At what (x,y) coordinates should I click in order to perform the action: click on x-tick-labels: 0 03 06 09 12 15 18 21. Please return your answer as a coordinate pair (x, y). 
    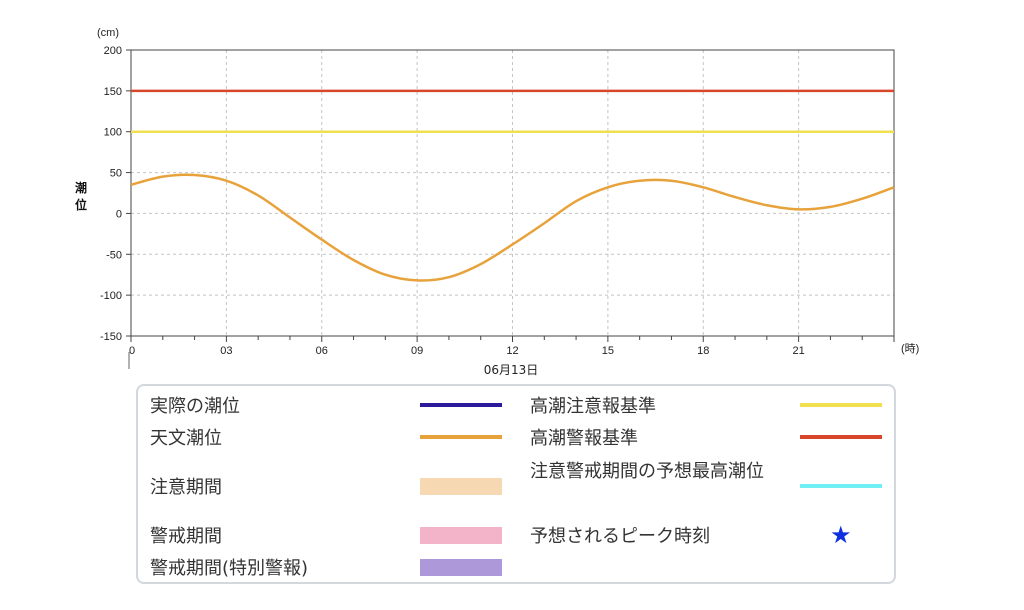
    Looking at the image, I should click on (512, 346).